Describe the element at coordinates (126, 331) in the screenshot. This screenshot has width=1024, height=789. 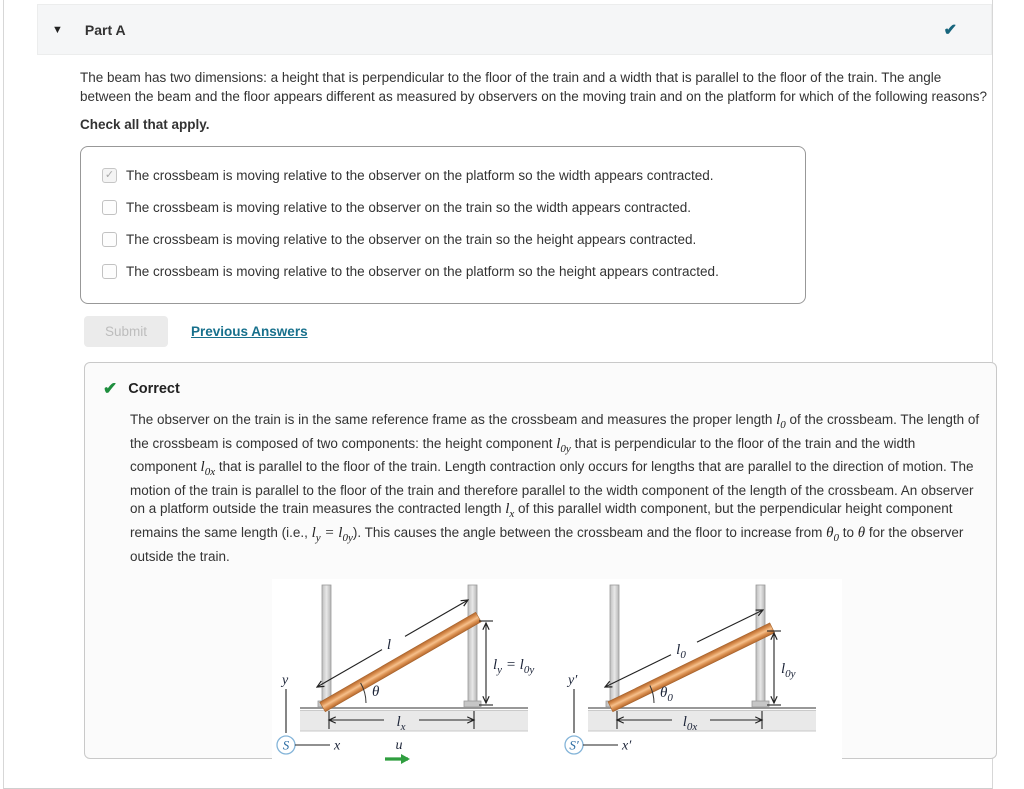
I see `submit-button: Submit` at that location.